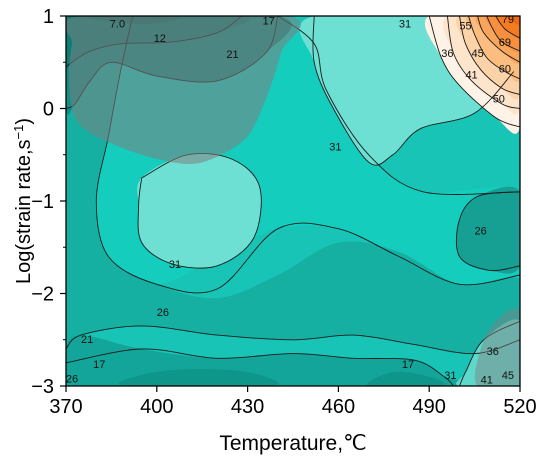 This screenshot has height=469, width=550. Describe the element at coordinates (499, 99) in the screenshot. I see `contour-label: 50` at that location.